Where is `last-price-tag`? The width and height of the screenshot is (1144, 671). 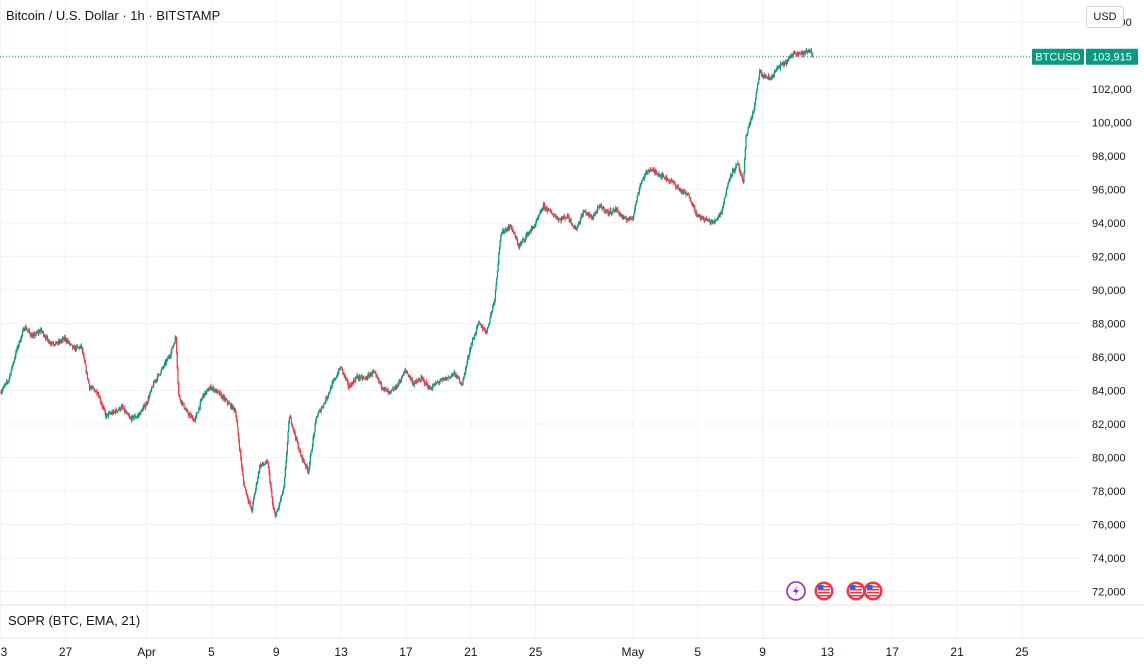 last-price-tag is located at coordinates (1112, 56).